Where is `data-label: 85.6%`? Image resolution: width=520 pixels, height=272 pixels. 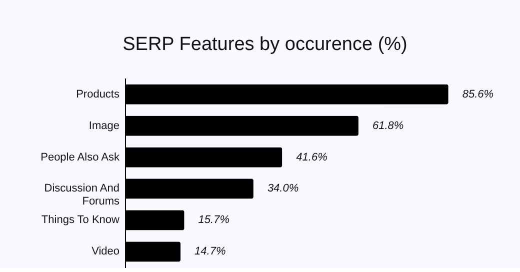
data-label: 85.6% is located at coordinates (478, 94).